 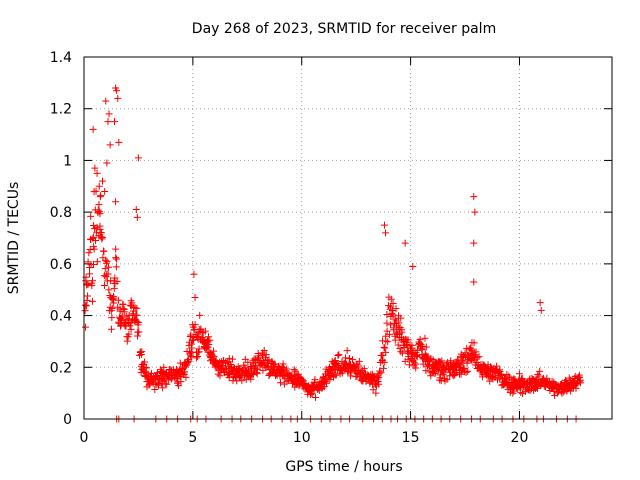 What do you see at coordinates (411, 438) in the screenshot?
I see `x-tick-label: 15` at bounding box center [411, 438].